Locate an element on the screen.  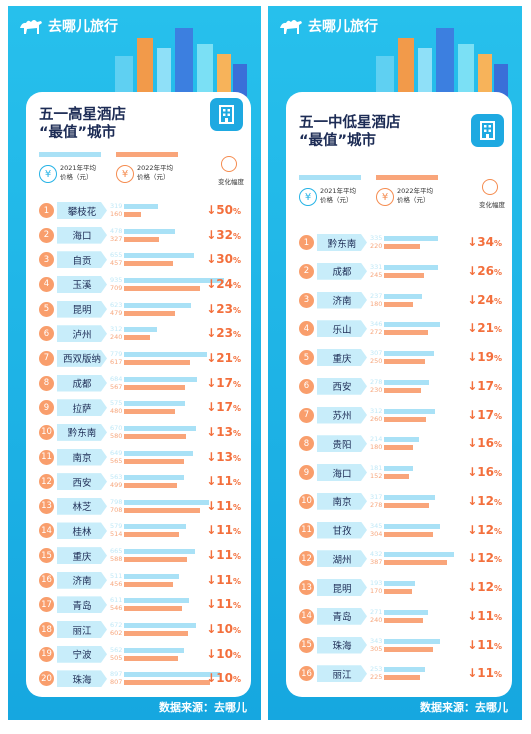
change-value: ↓13% is located at coordinates (223, 431).